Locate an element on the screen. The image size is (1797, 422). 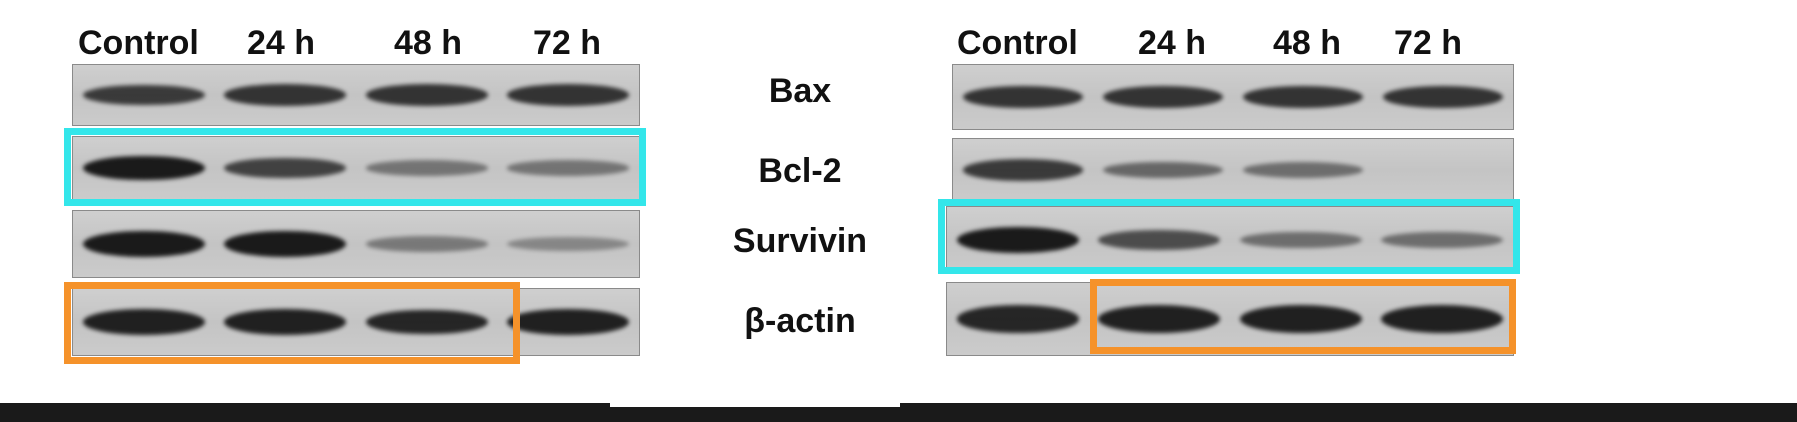
protein-label-beta-actin: β-actin is located at coordinates (800, 321).